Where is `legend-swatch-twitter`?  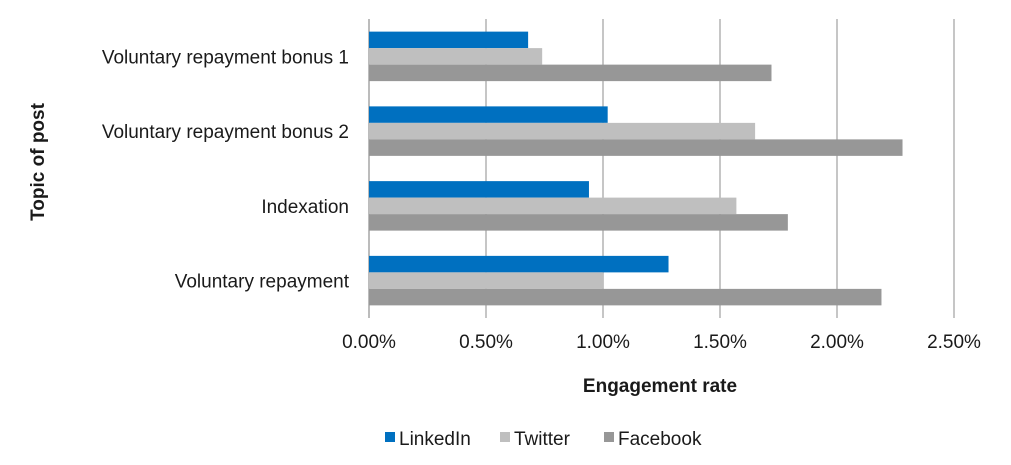
legend-swatch-twitter is located at coordinates (505, 437).